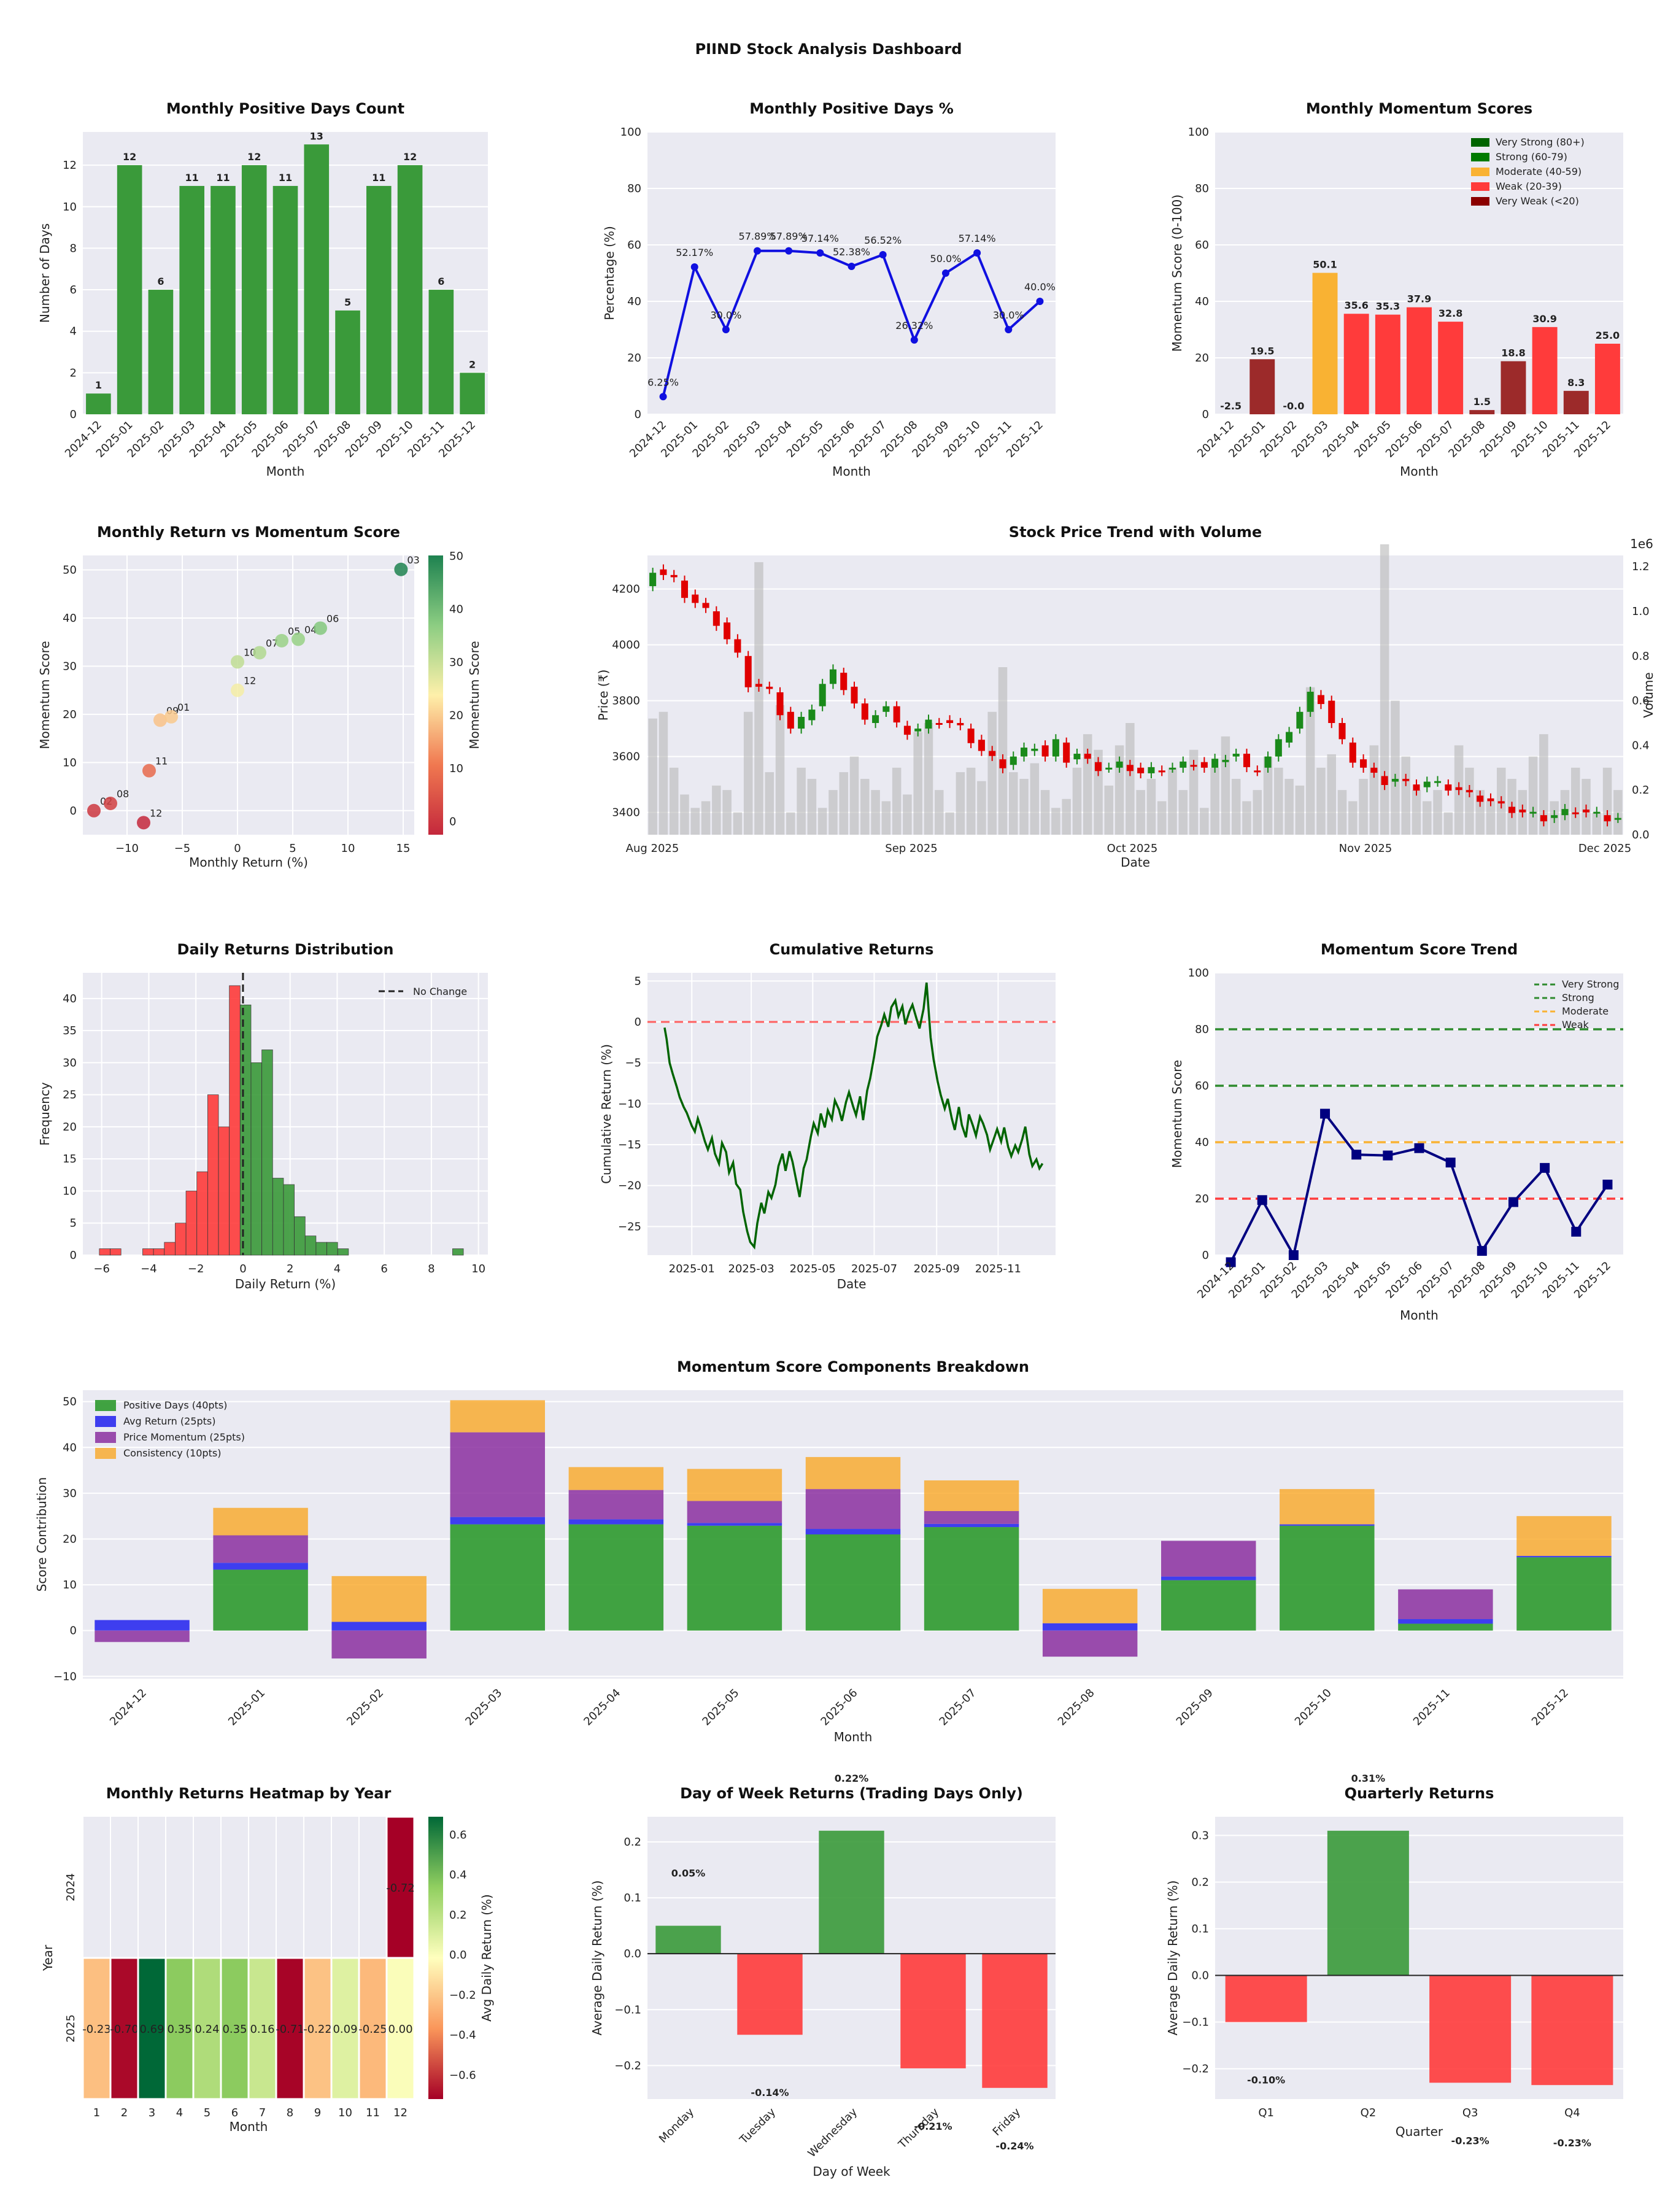 Image resolution: width=1657 pixels, height=2212 pixels. I want to click on chart-title: Daily Returns Distribution, so click(286, 949).